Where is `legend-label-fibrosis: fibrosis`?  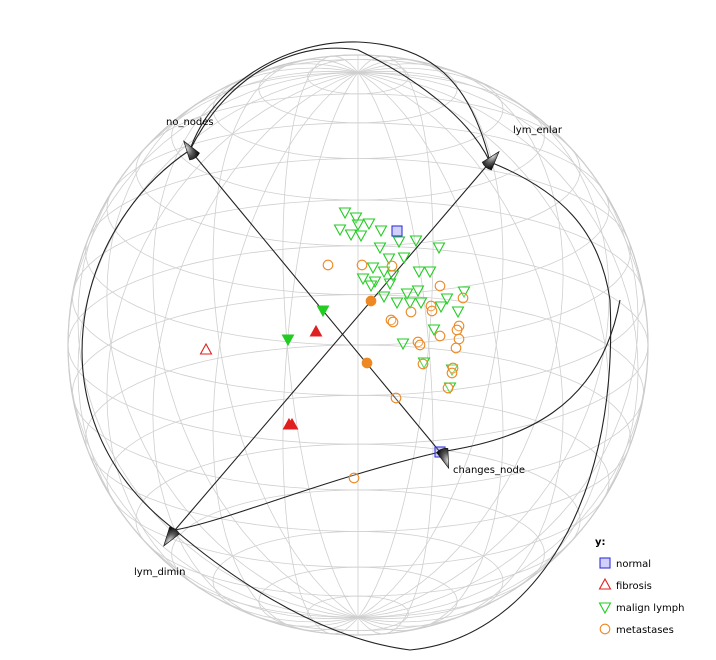
legend-label-fibrosis: fibrosis is located at coordinates (634, 586).